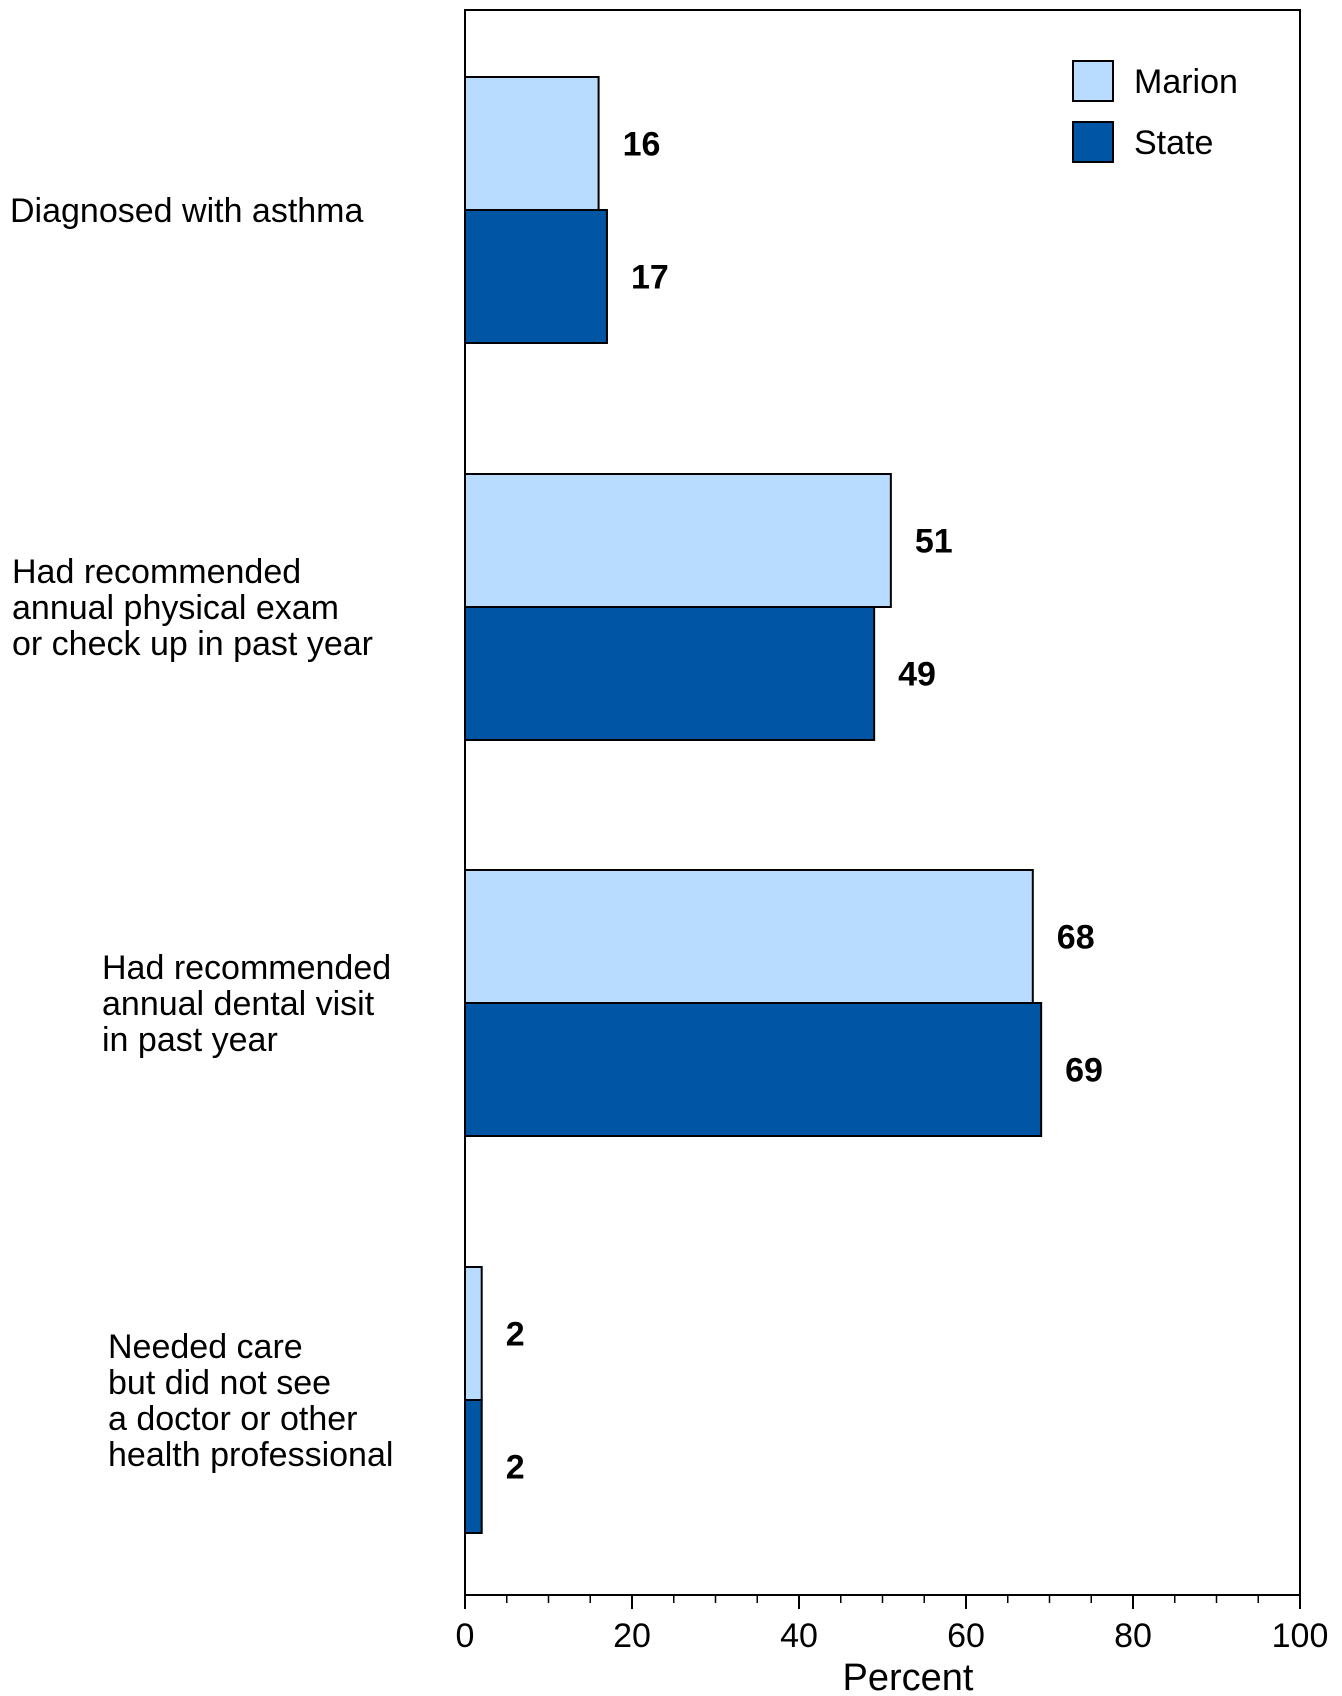 This screenshot has width=1342, height=1696. I want to click on value-label-marion-3: 2, so click(515, 1335).